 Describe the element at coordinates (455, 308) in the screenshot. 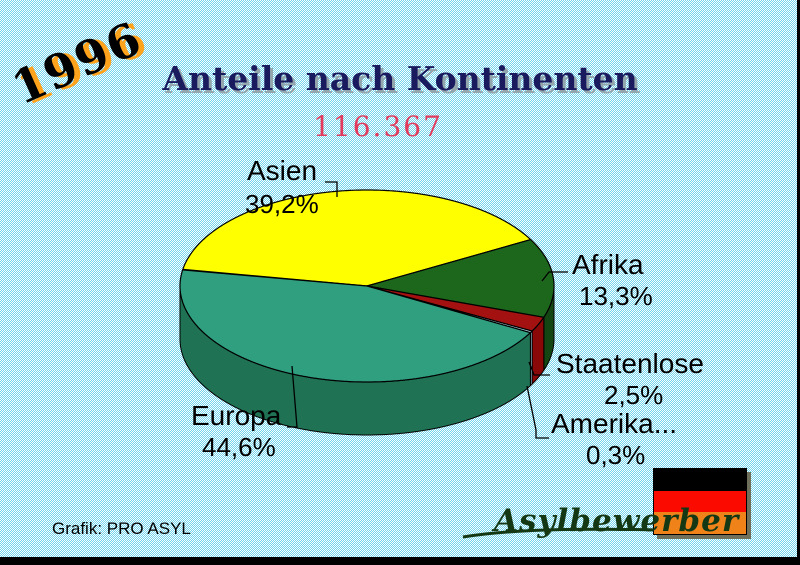

I see `pie-slice-staatenlose` at that location.